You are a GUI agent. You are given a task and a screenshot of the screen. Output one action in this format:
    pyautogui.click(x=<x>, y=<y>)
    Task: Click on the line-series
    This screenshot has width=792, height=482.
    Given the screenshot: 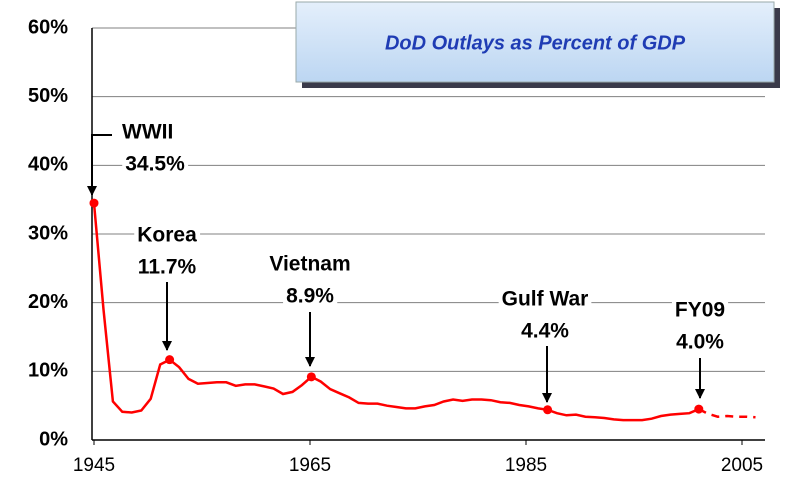 What is the action you would take?
    pyautogui.click(x=727, y=413)
    